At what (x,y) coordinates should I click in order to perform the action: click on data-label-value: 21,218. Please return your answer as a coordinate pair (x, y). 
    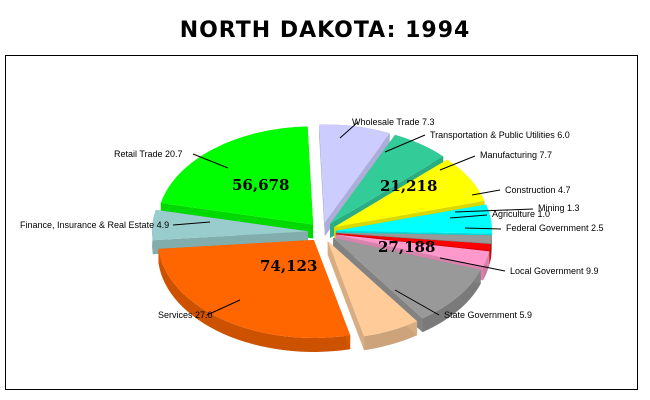
    Looking at the image, I should click on (408, 186).